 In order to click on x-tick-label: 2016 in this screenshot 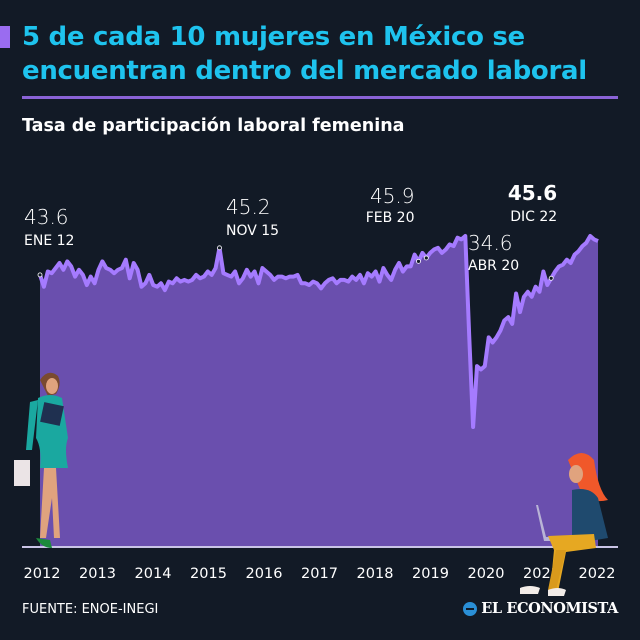, I will do `click(264, 574)`.